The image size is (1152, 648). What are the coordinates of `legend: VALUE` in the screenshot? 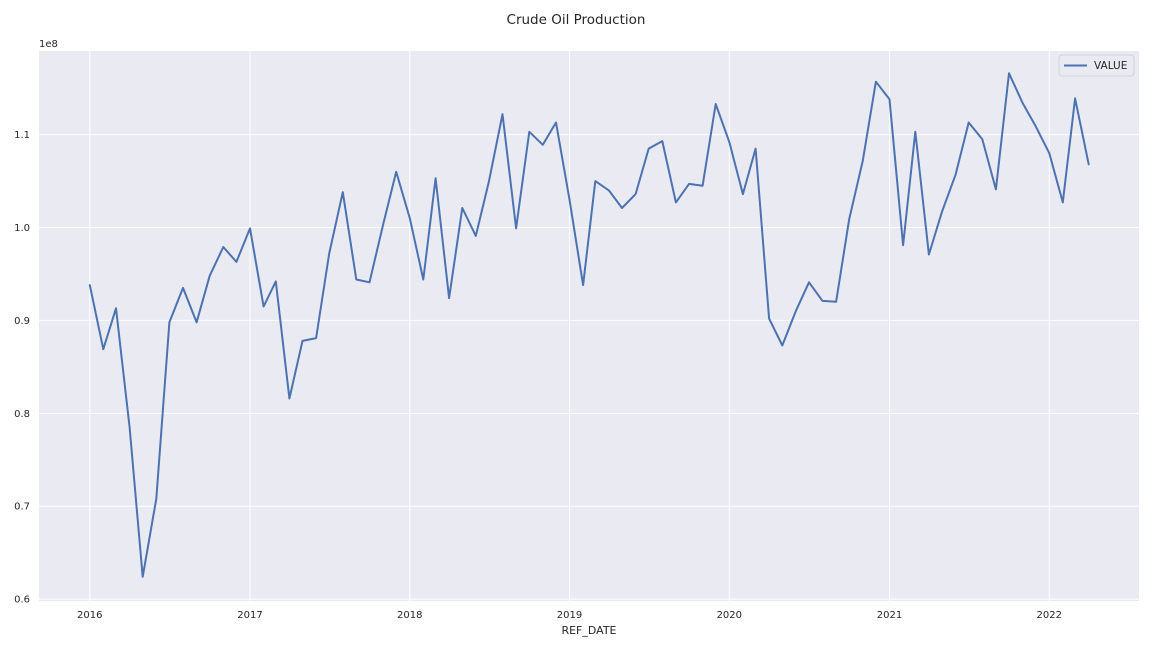 It's located at (1096, 65).